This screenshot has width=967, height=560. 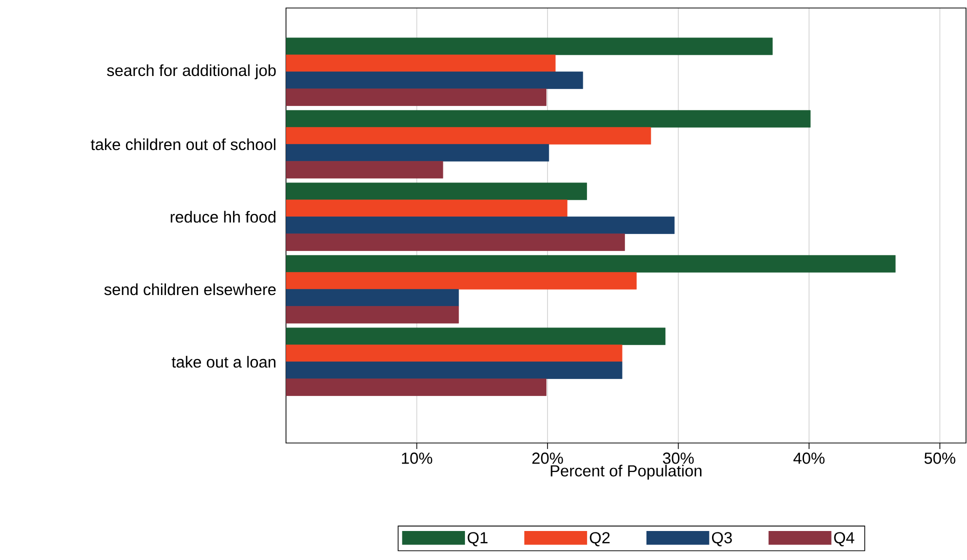 I want to click on x-tick-label: 50%, so click(x=940, y=458).